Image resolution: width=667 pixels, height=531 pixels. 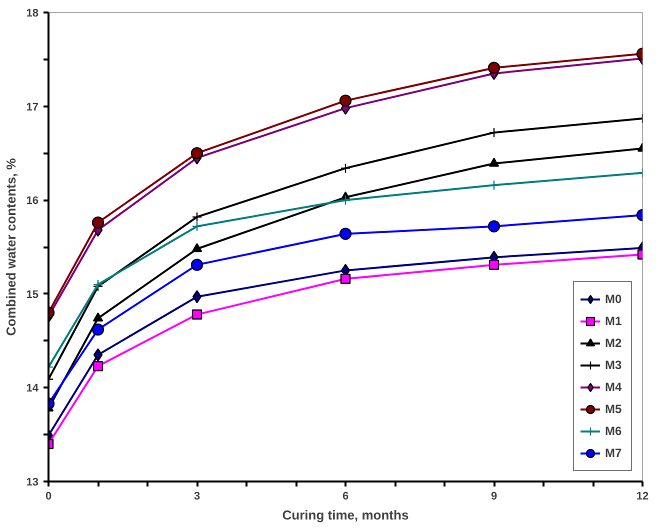 I want to click on y-tick-label: 16, so click(x=32, y=201).